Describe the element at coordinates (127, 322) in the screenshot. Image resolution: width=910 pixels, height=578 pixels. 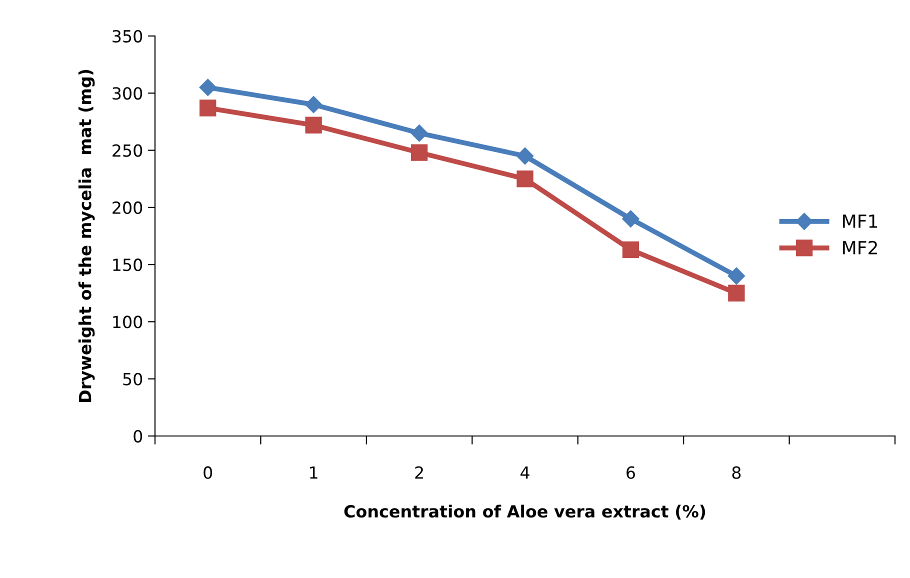
I see `y-tick-label: 100` at that location.